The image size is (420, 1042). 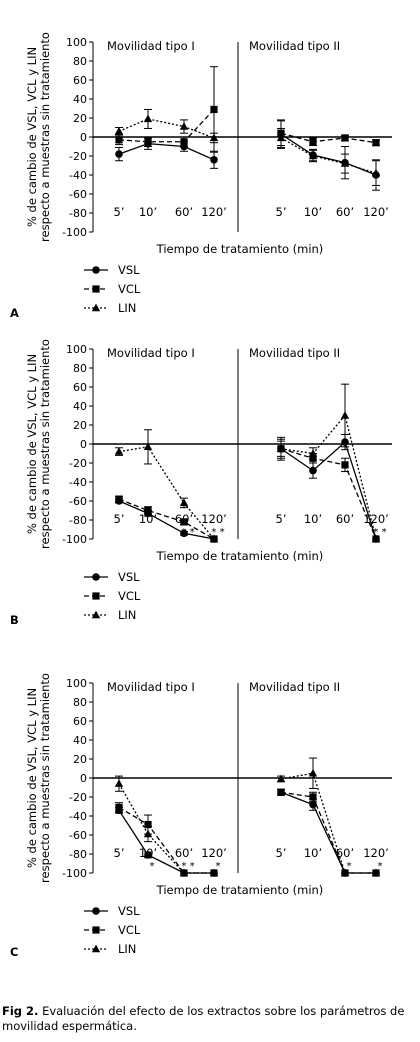 I want to click on y-tick-label: 100, so click(x=76, y=349).